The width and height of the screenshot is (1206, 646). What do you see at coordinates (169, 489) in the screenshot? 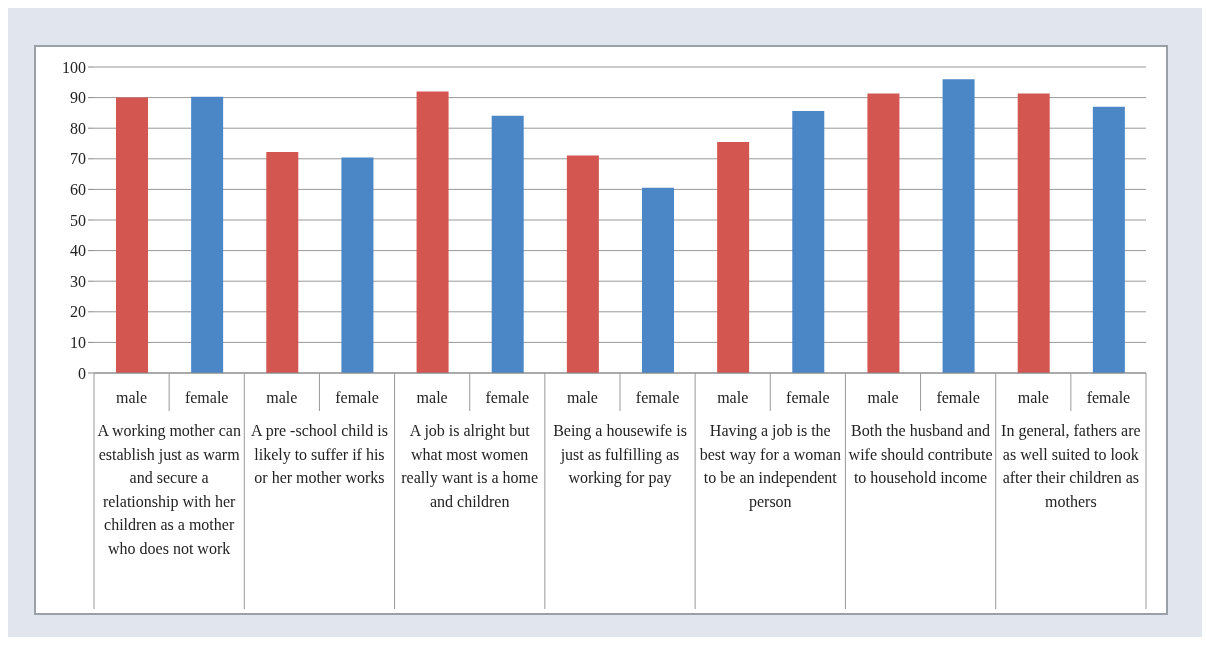
I see `x-tick-label: A working mother can establish just as warm and secure a relationship with her children as a mother who does not work` at bounding box center [169, 489].